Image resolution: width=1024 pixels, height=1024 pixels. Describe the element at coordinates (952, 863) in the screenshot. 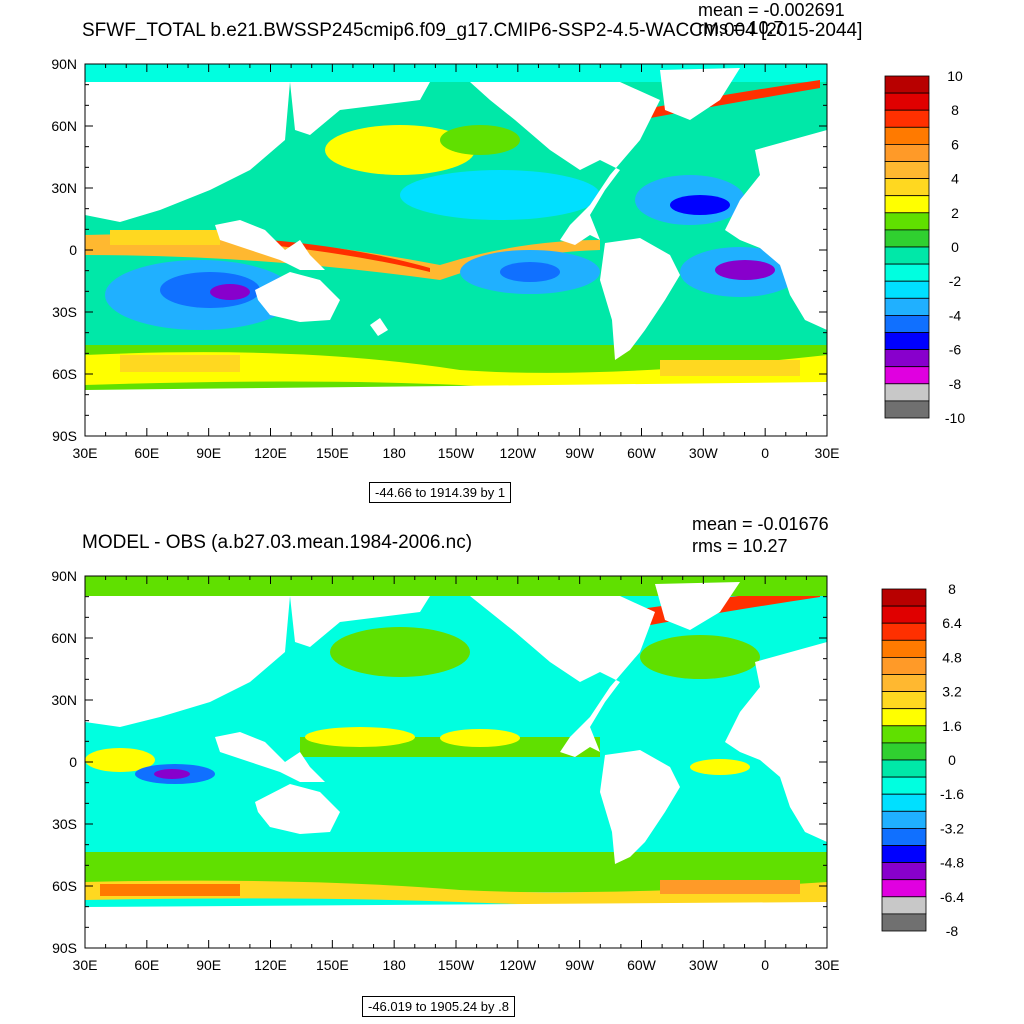

I see `colorbar-label: -4.8` at that location.